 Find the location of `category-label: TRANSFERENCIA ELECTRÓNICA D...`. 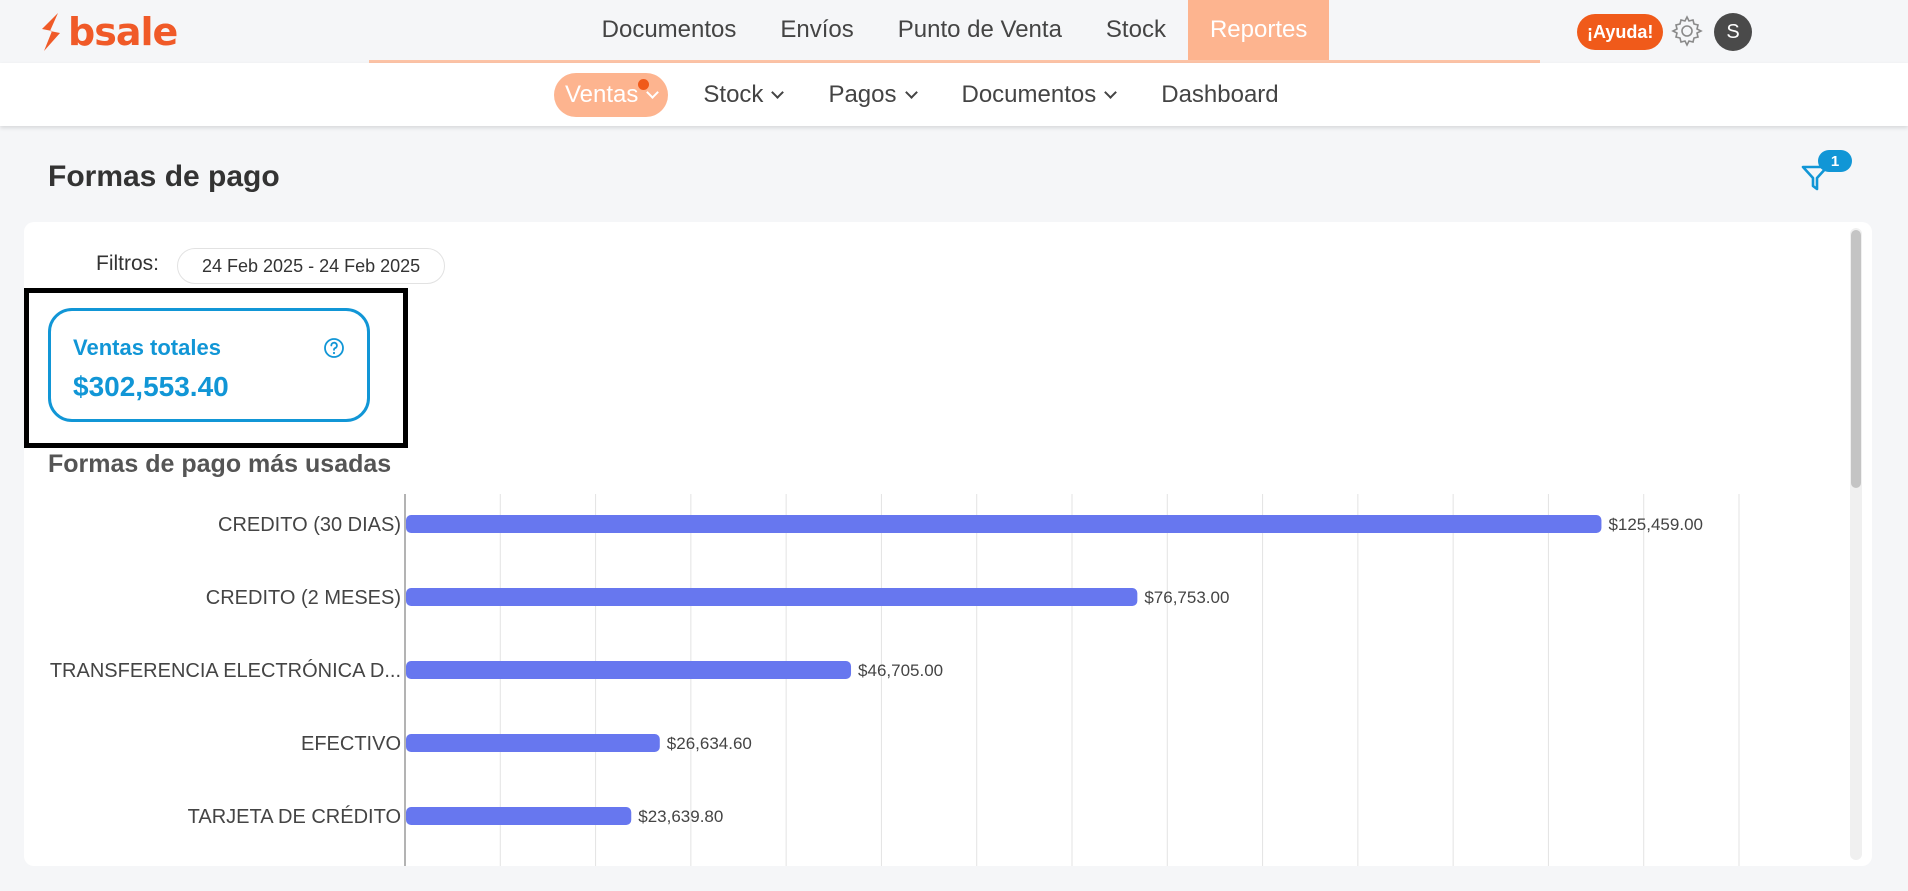

category-label: TRANSFERENCIA ELECTRÓNICA D... is located at coordinates (225, 670).